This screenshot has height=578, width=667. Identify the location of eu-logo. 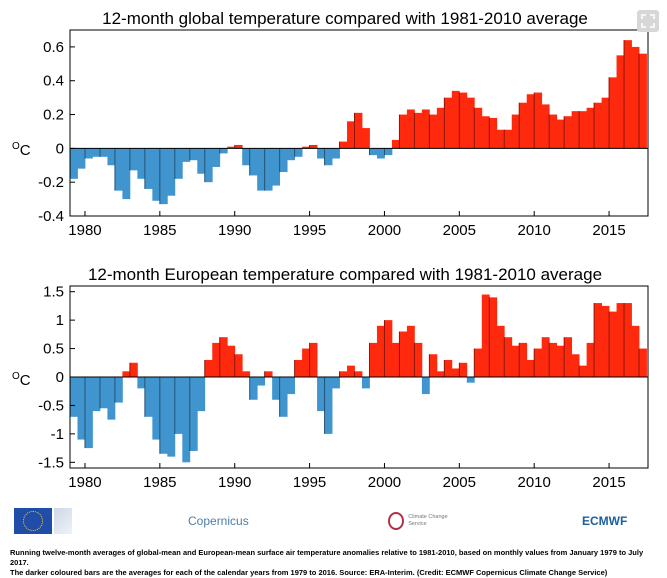
(47, 521).